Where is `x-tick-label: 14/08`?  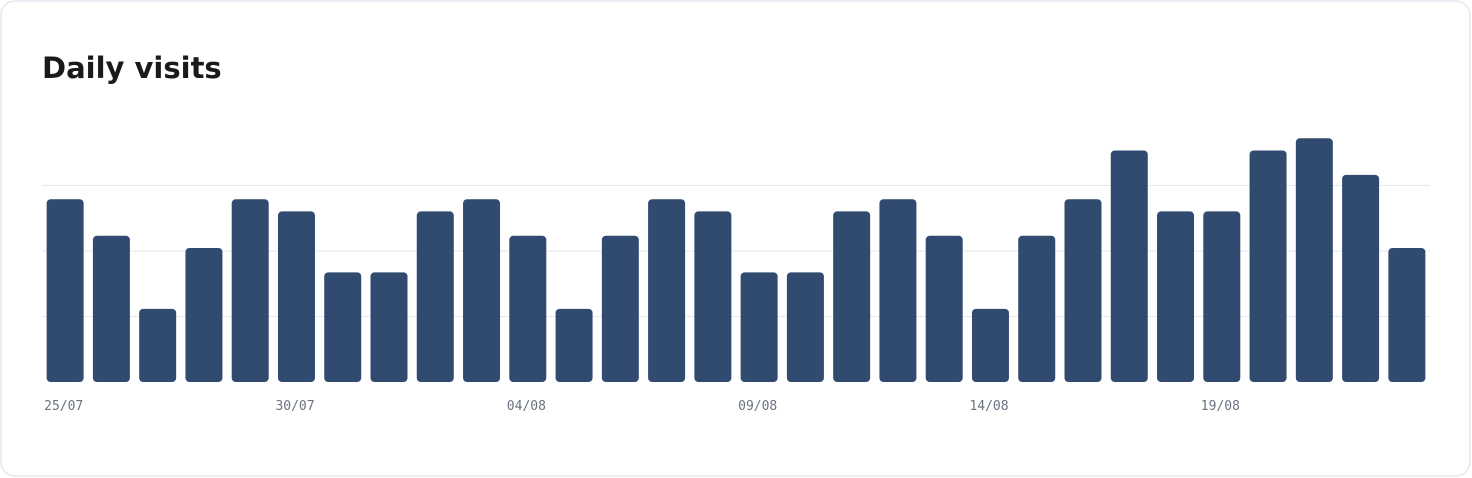 x-tick-label: 14/08 is located at coordinates (988, 406).